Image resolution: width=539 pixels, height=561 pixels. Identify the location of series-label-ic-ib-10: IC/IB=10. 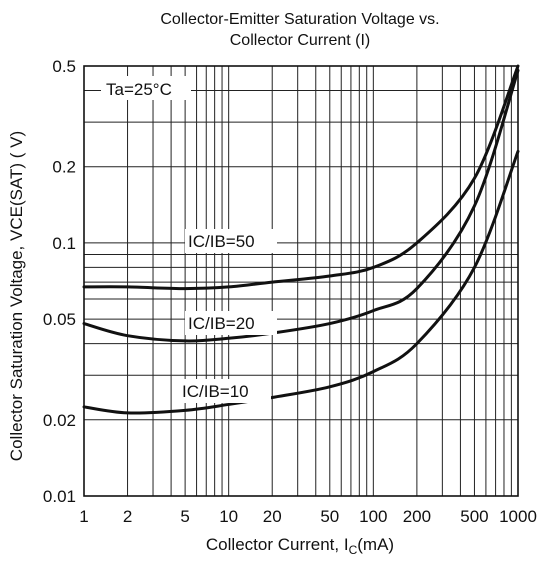
(225, 391).